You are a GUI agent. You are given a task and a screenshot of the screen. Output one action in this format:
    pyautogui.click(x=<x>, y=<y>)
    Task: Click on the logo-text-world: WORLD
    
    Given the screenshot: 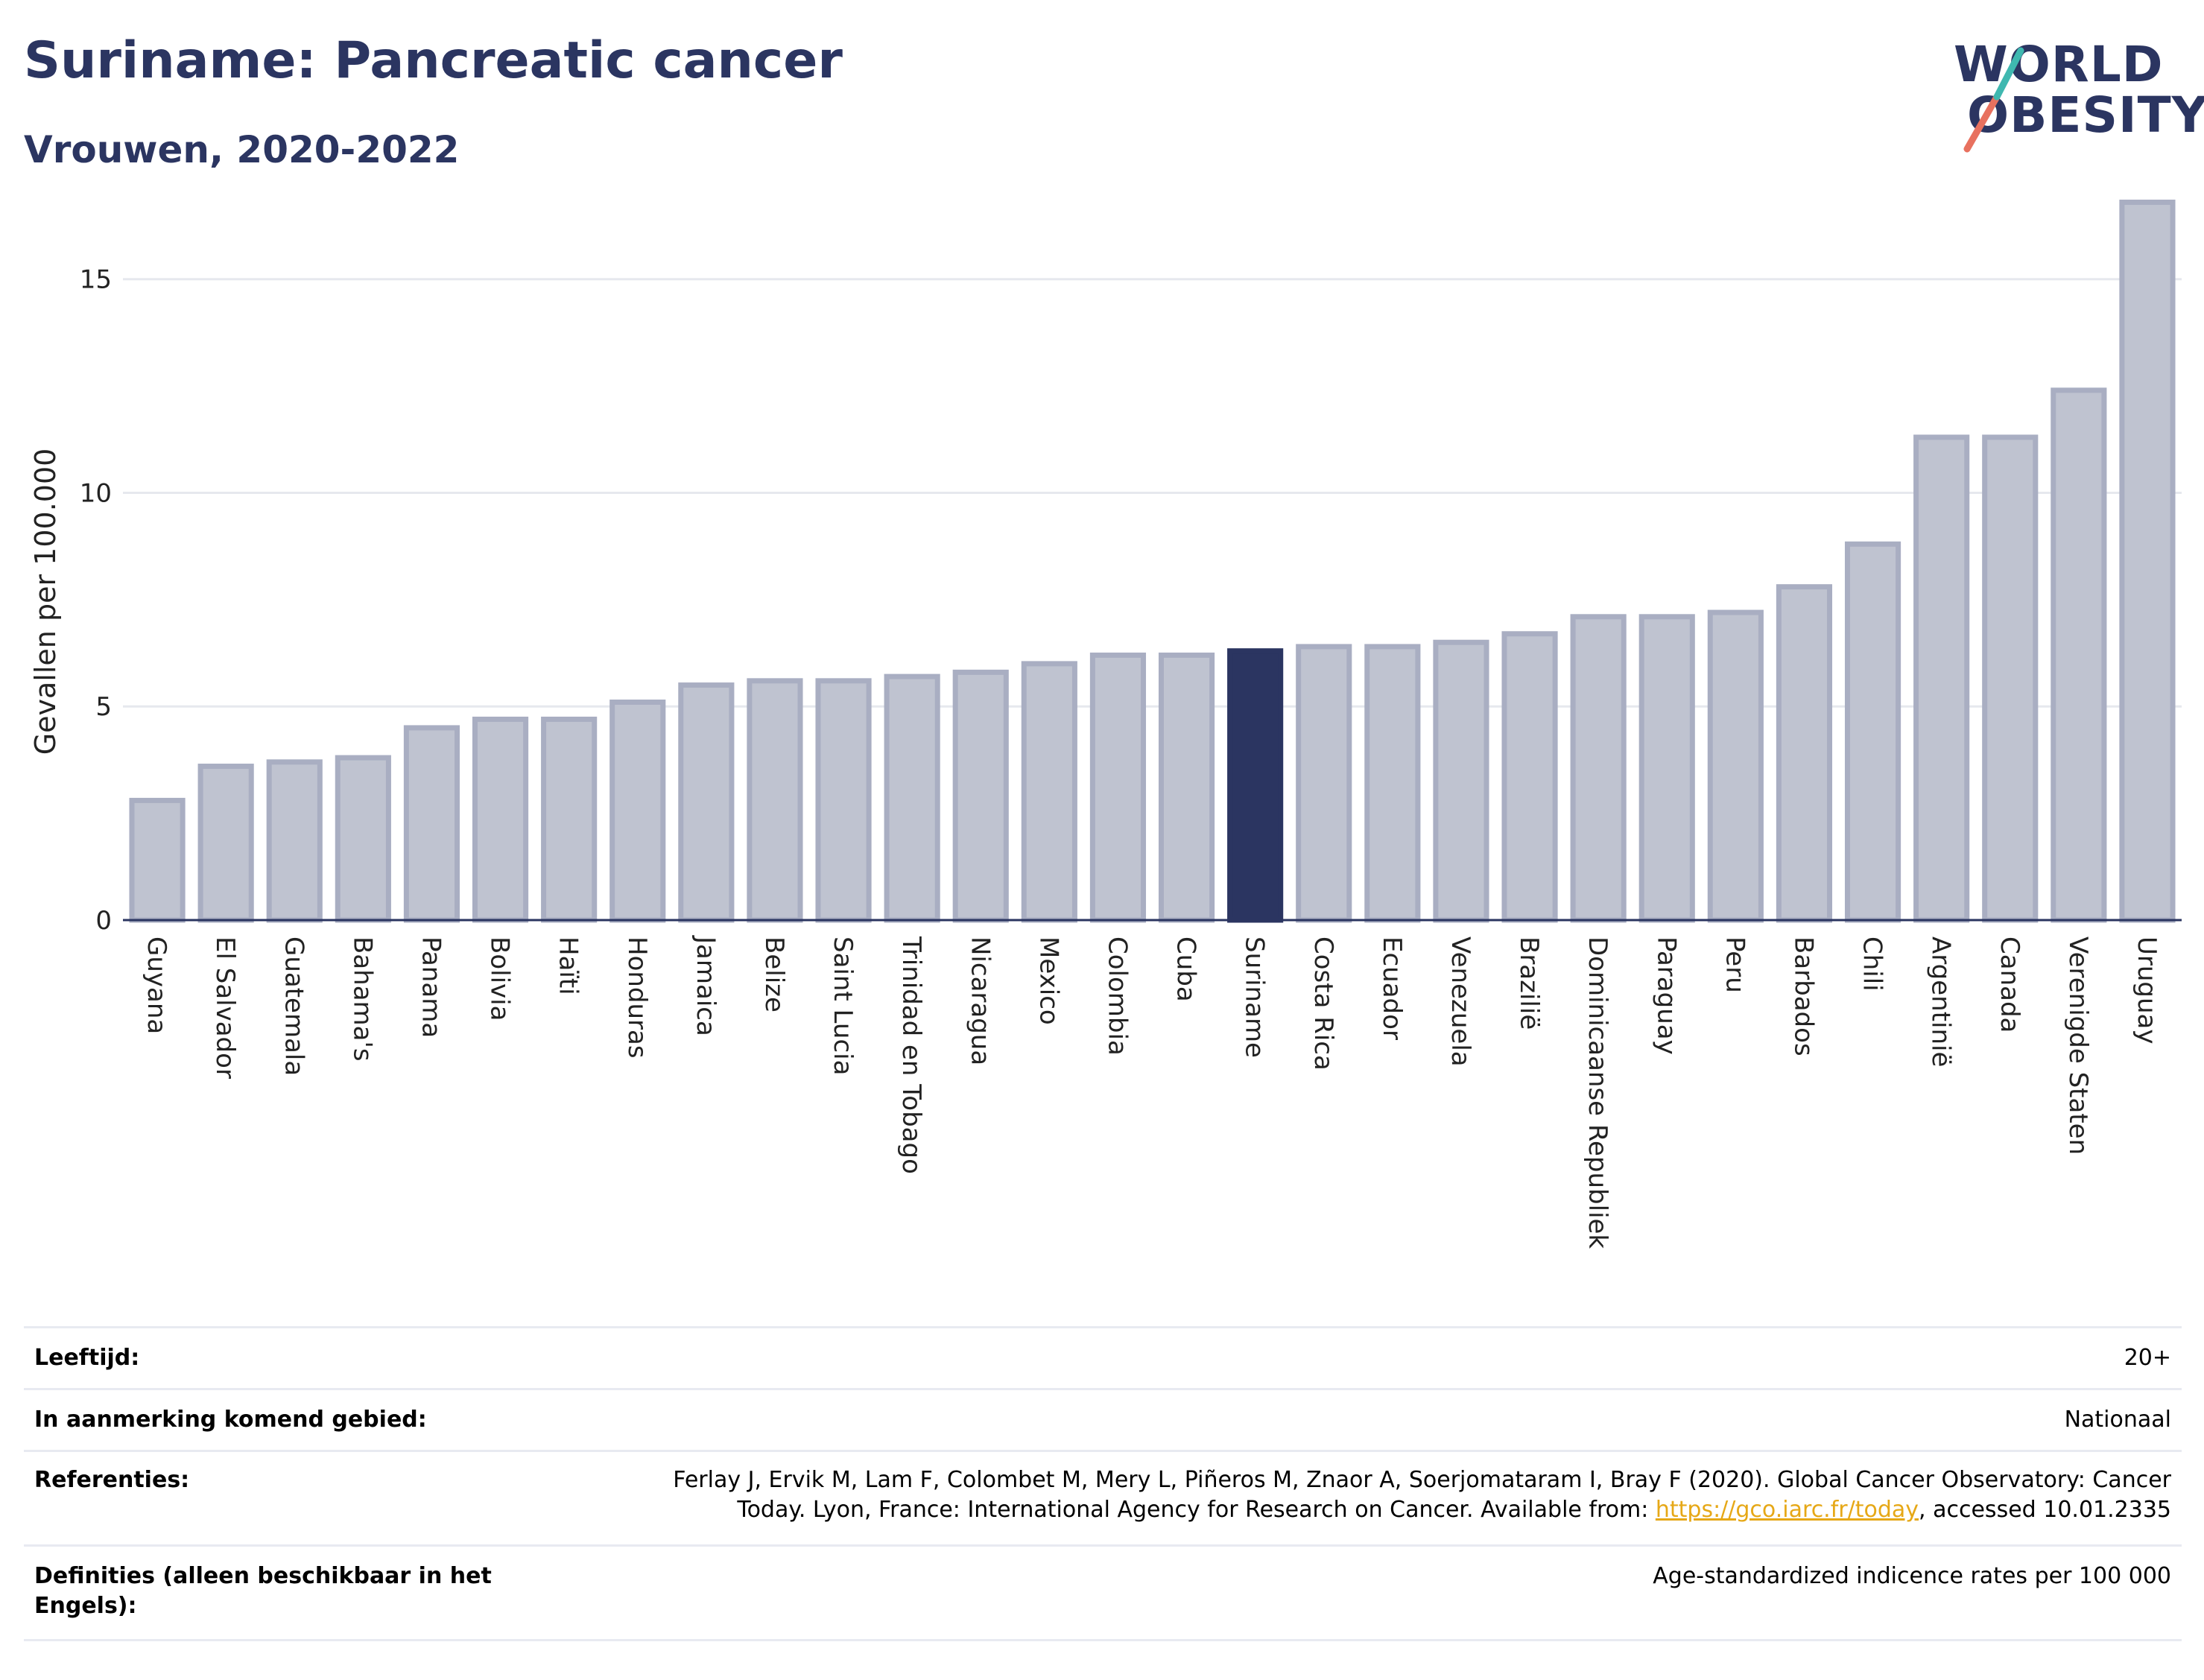 What is the action you would take?
    pyautogui.click(x=2059, y=64)
    